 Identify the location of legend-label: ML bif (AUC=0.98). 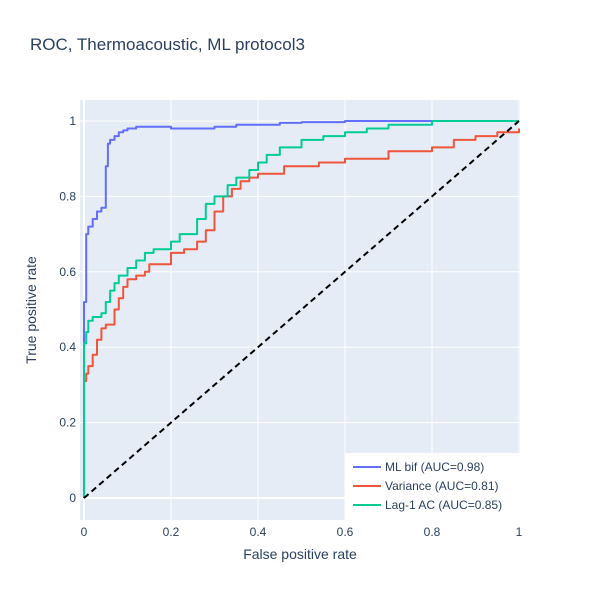
(434, 467).